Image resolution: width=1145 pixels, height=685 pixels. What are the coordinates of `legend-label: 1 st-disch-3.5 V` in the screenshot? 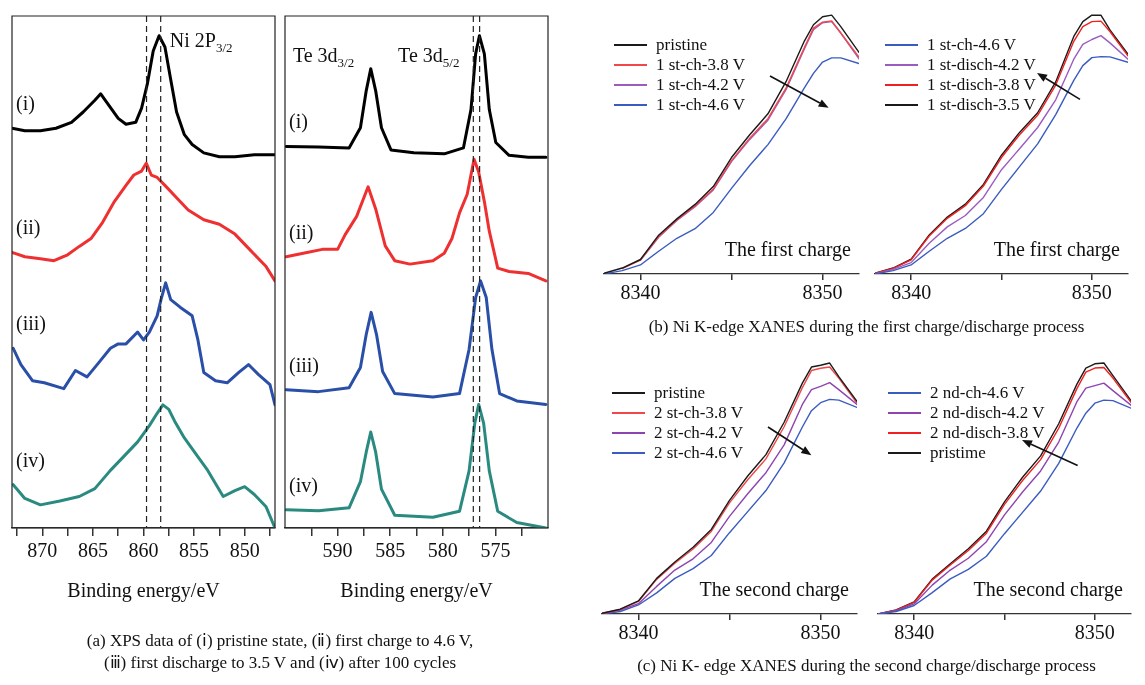 It's located at (982, 104).